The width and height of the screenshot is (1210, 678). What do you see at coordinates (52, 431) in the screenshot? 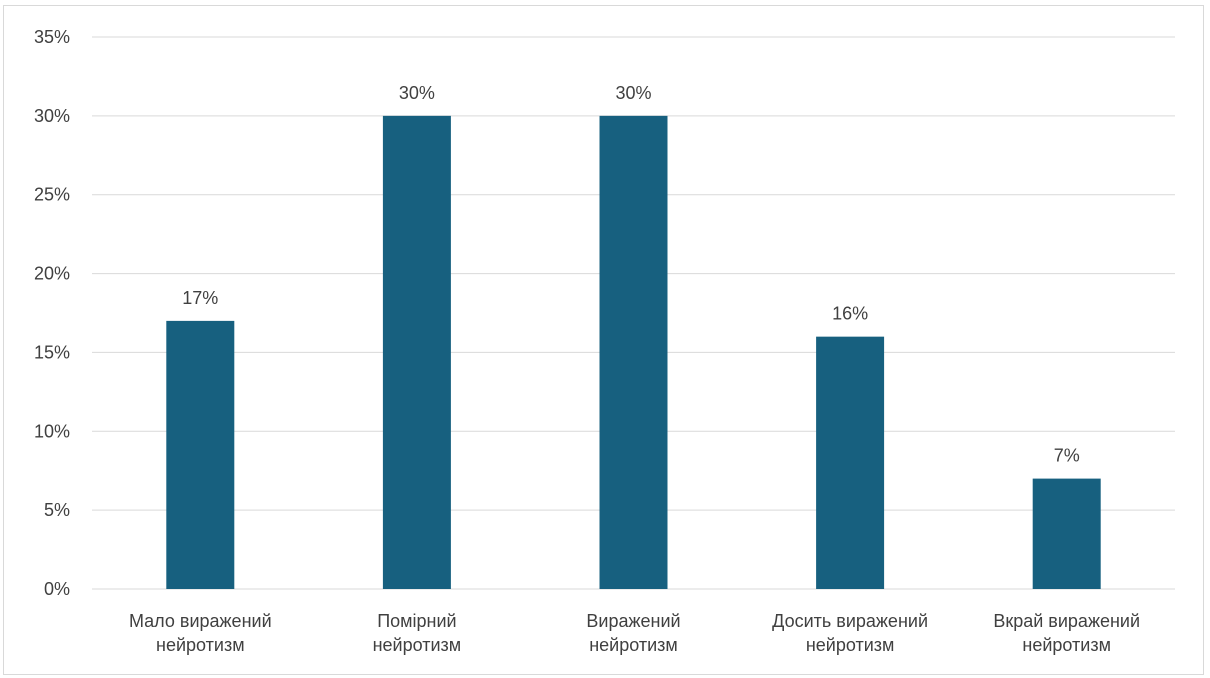
I see `y-tick-label: 10%` at bounding box center [52, 431].